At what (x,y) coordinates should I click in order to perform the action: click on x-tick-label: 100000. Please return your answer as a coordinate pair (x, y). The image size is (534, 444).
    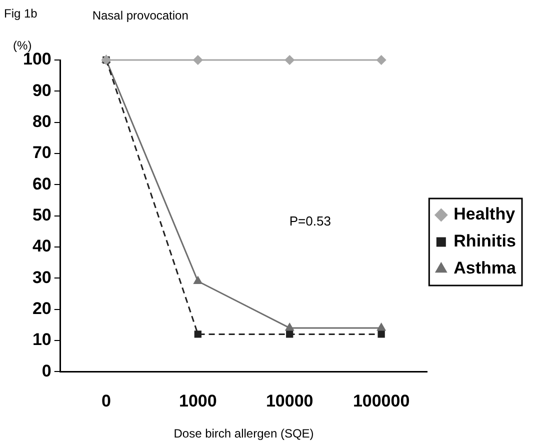
    Looking at the image, I should click on (381, 400).